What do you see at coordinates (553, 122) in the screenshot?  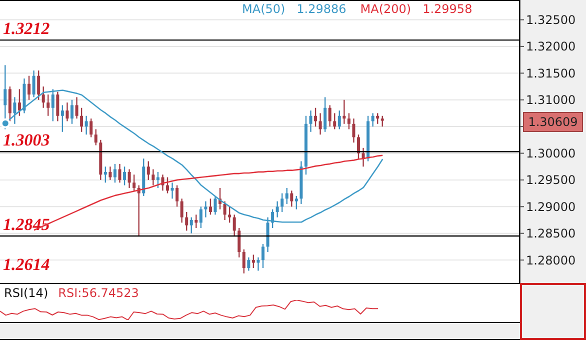 I see `text: 1.30609` at bounding box center [553, 122].